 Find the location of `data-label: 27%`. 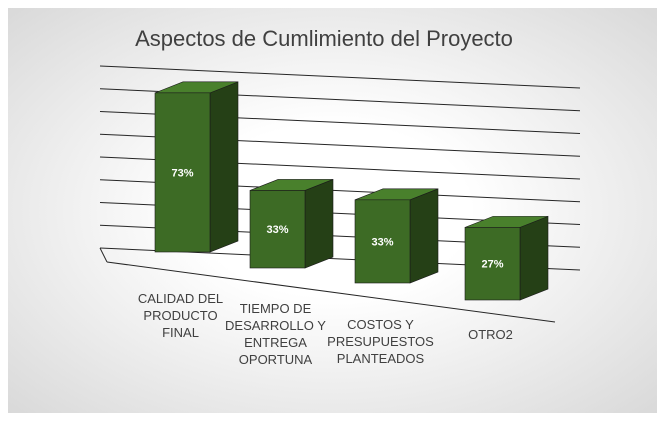

data-label: 27% is located at coordinates (492, 265).